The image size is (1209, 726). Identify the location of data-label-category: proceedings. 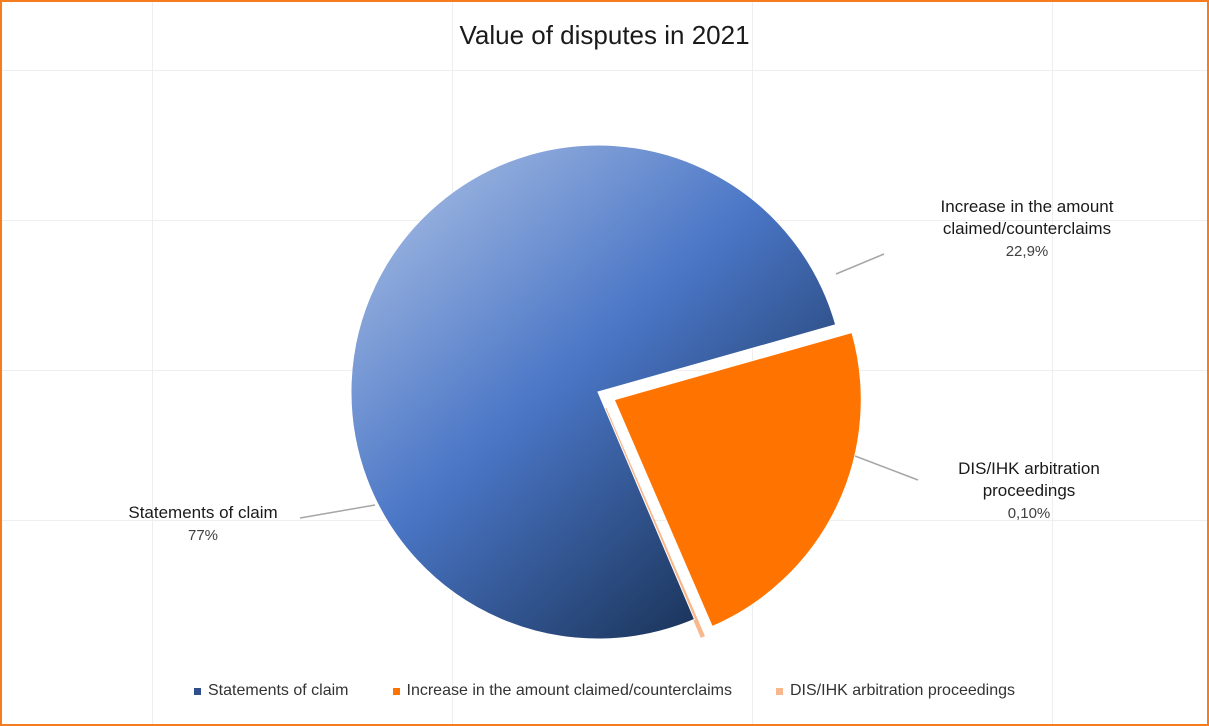
(1029, 490).